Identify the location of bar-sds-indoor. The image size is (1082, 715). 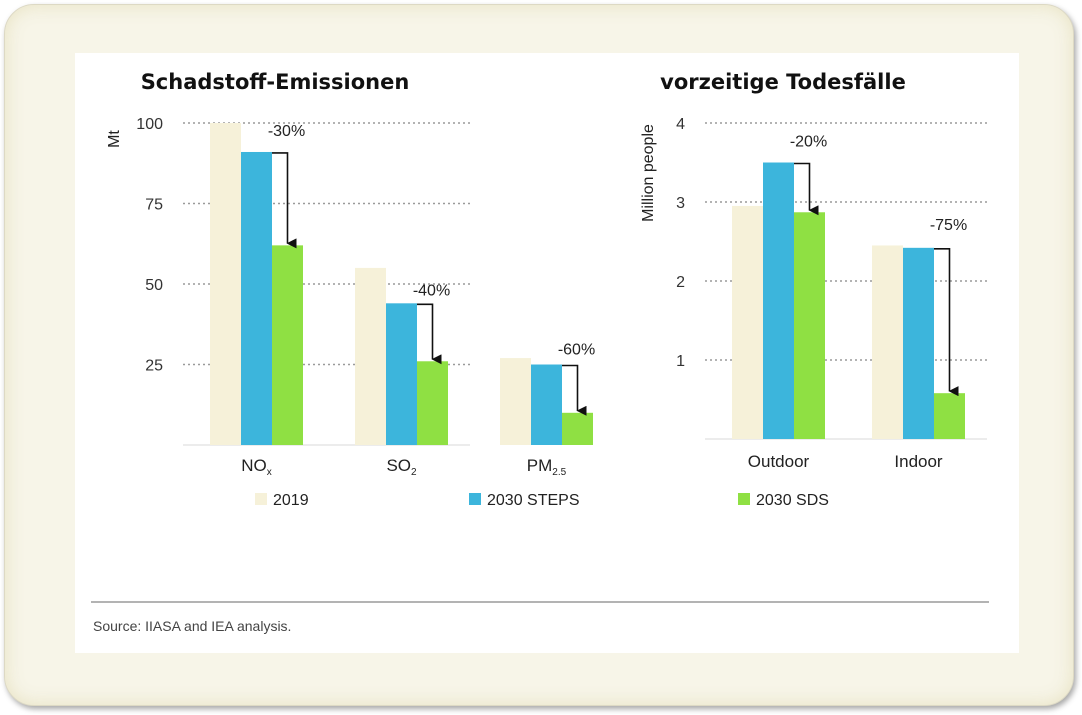
(949, 416).